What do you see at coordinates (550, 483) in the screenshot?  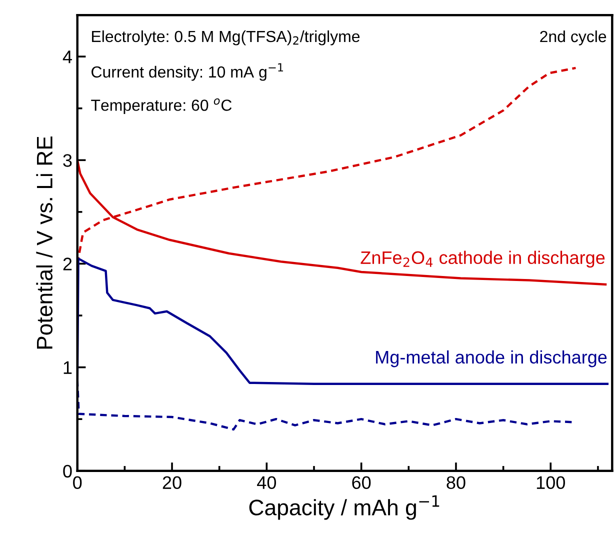 I see `x-tick-label: 100` at bounding box center [550, 483].